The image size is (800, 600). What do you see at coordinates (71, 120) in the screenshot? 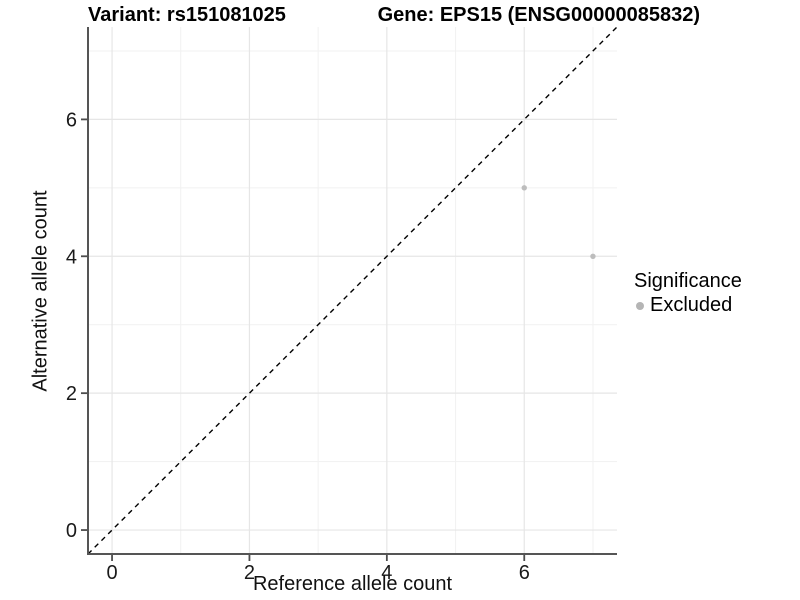
I see `y-tick-label: 6` at bounding box center [71, 120].